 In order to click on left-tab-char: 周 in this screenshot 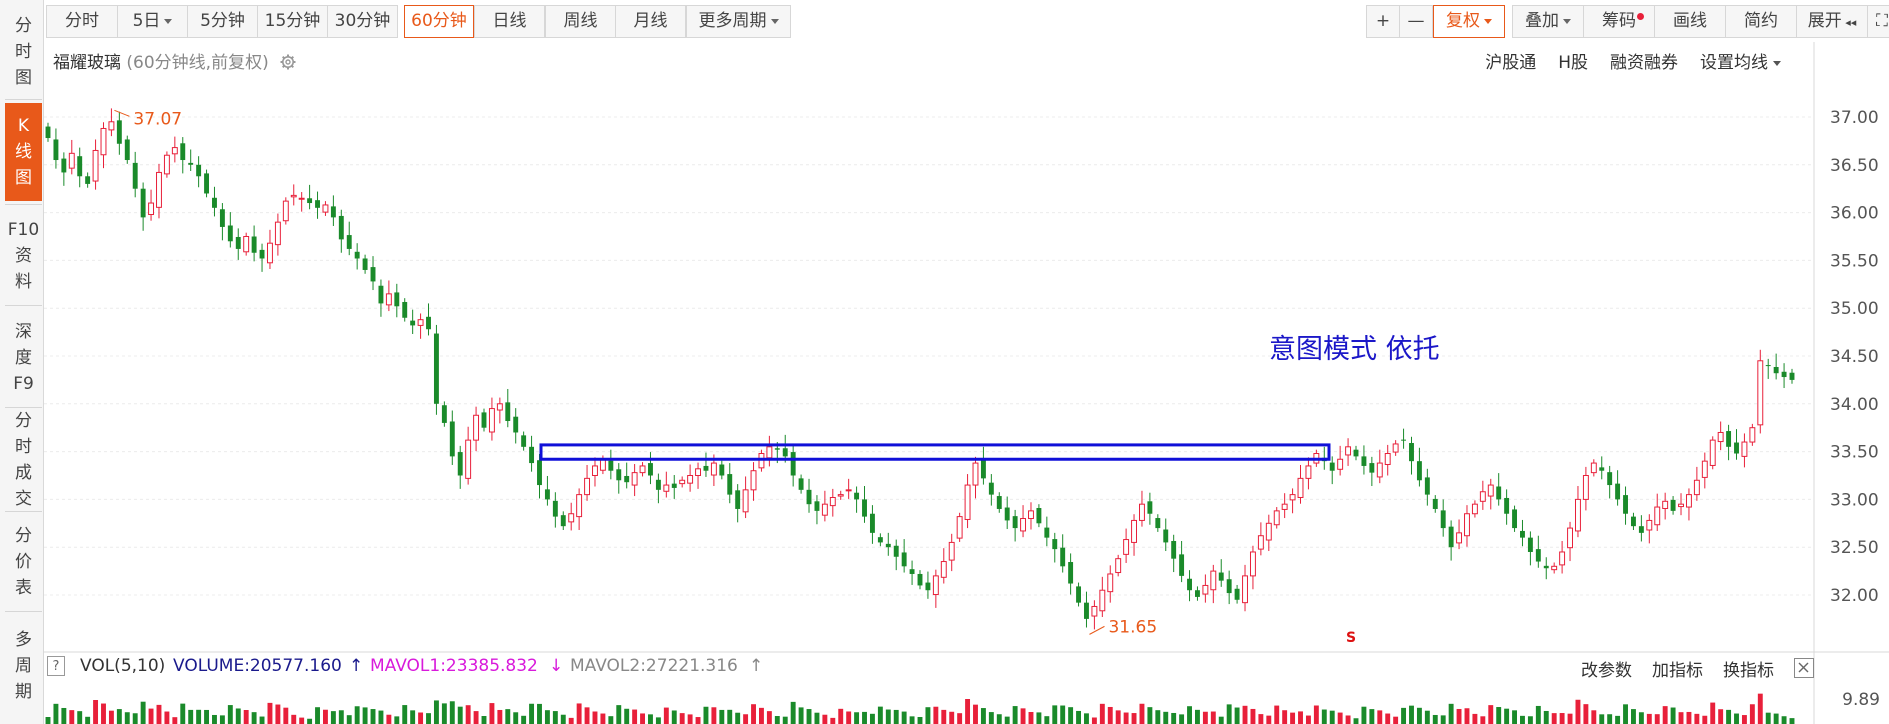, I will do `click(23, 666)`.